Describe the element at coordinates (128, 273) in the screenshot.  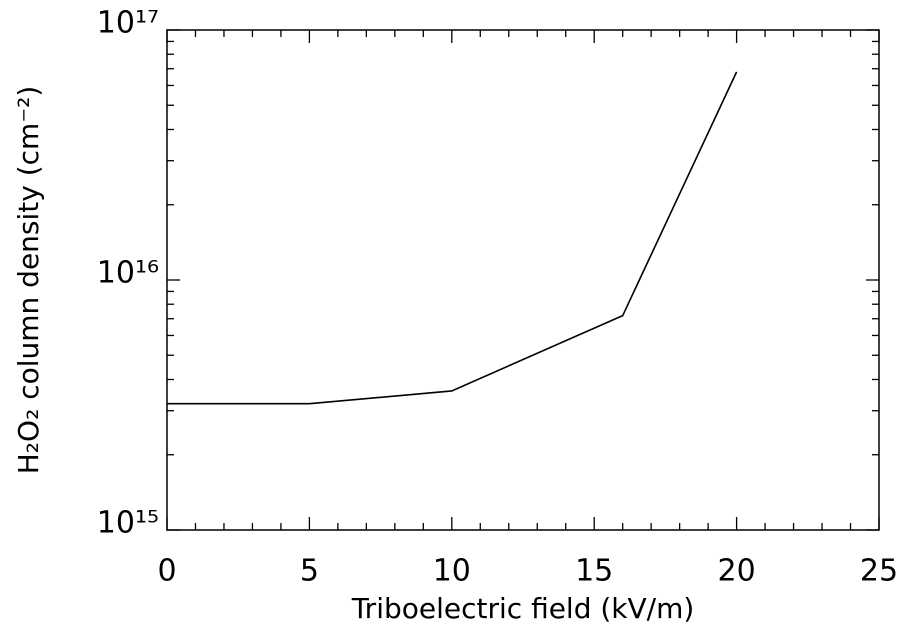
I see `y-tick-label: 10¹⁶` at that location.